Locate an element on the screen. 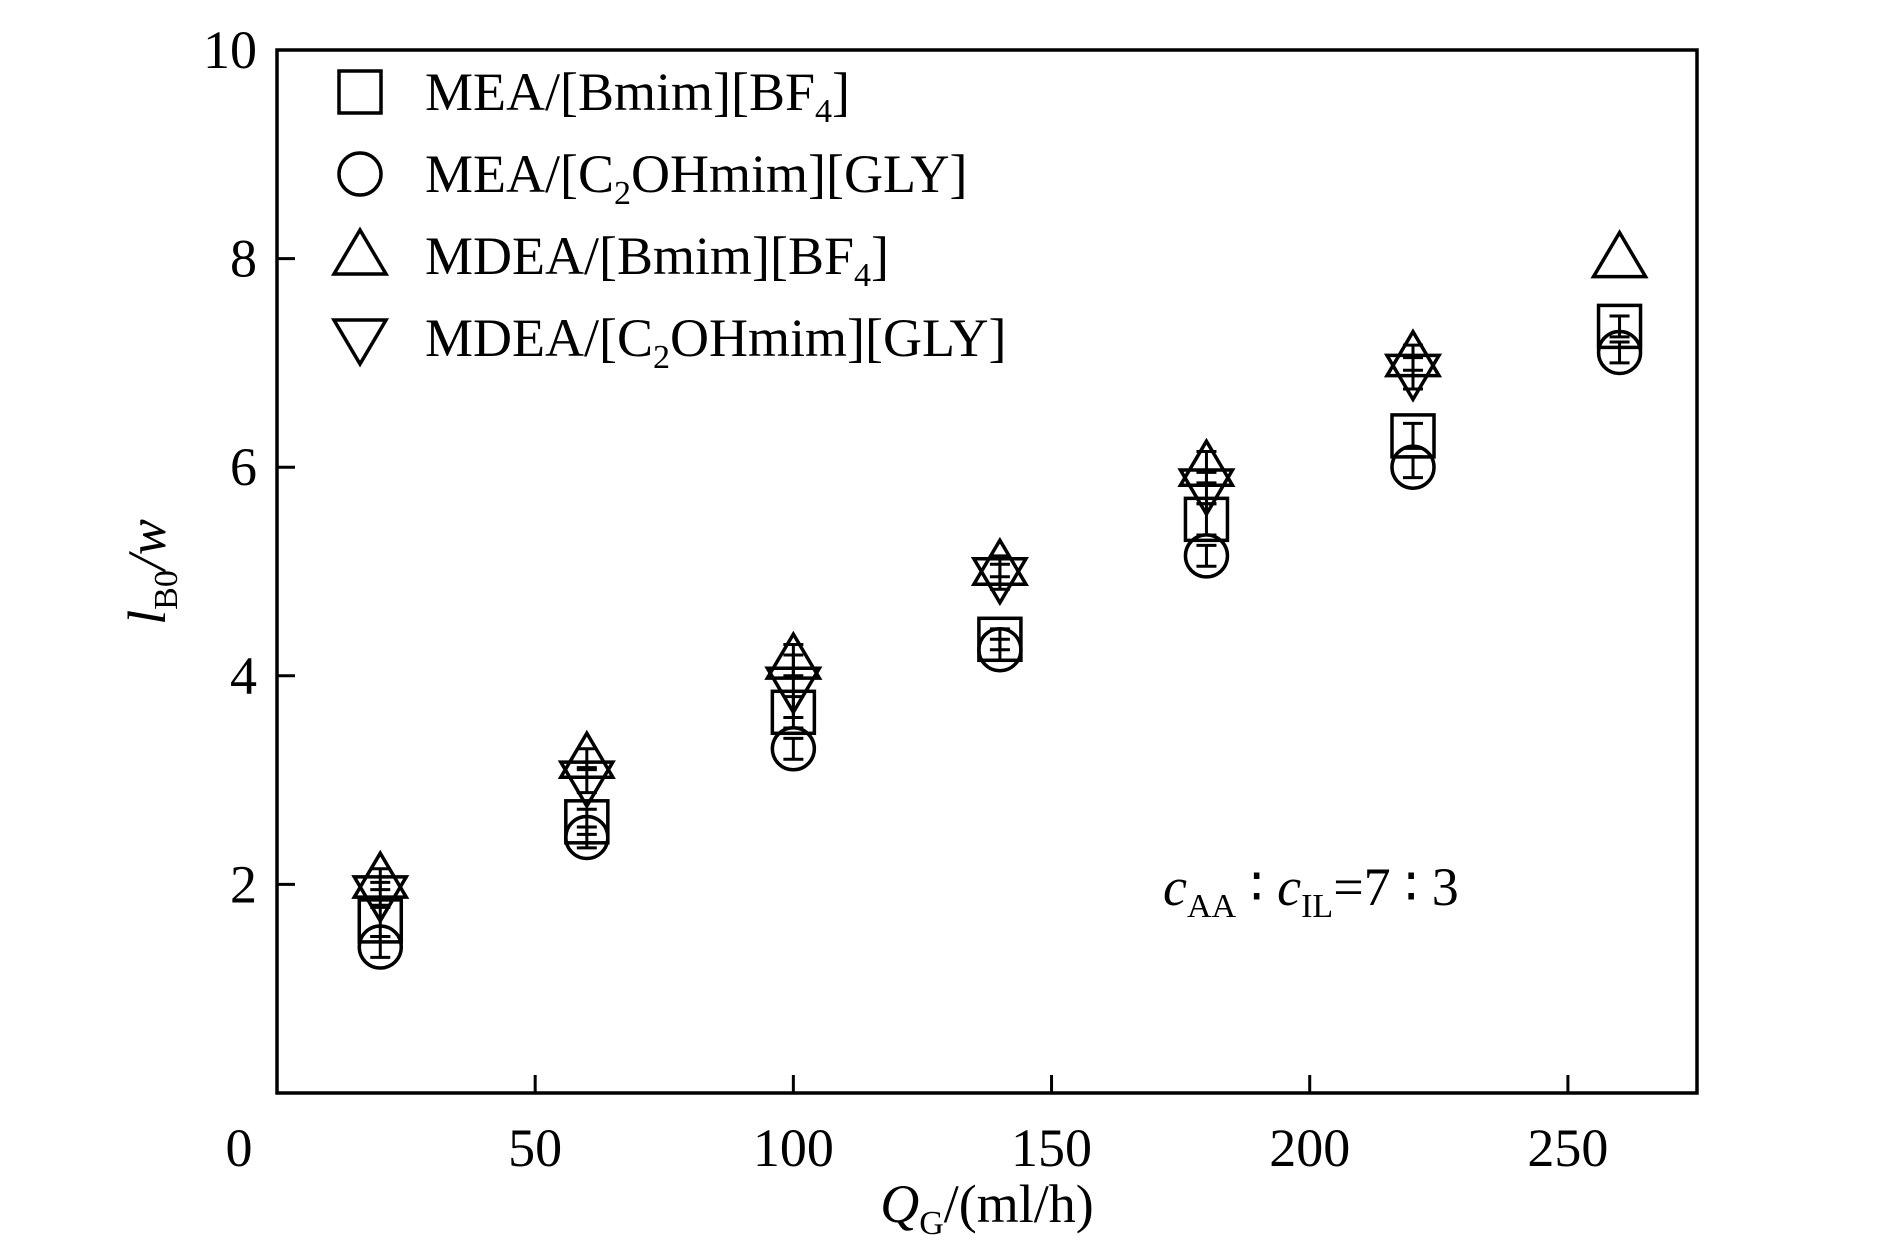 The height and width of the screenshot is (1250, 1890). legend-label: MDEA/[Bmim][BF4] is located at coordinates (657, 260).